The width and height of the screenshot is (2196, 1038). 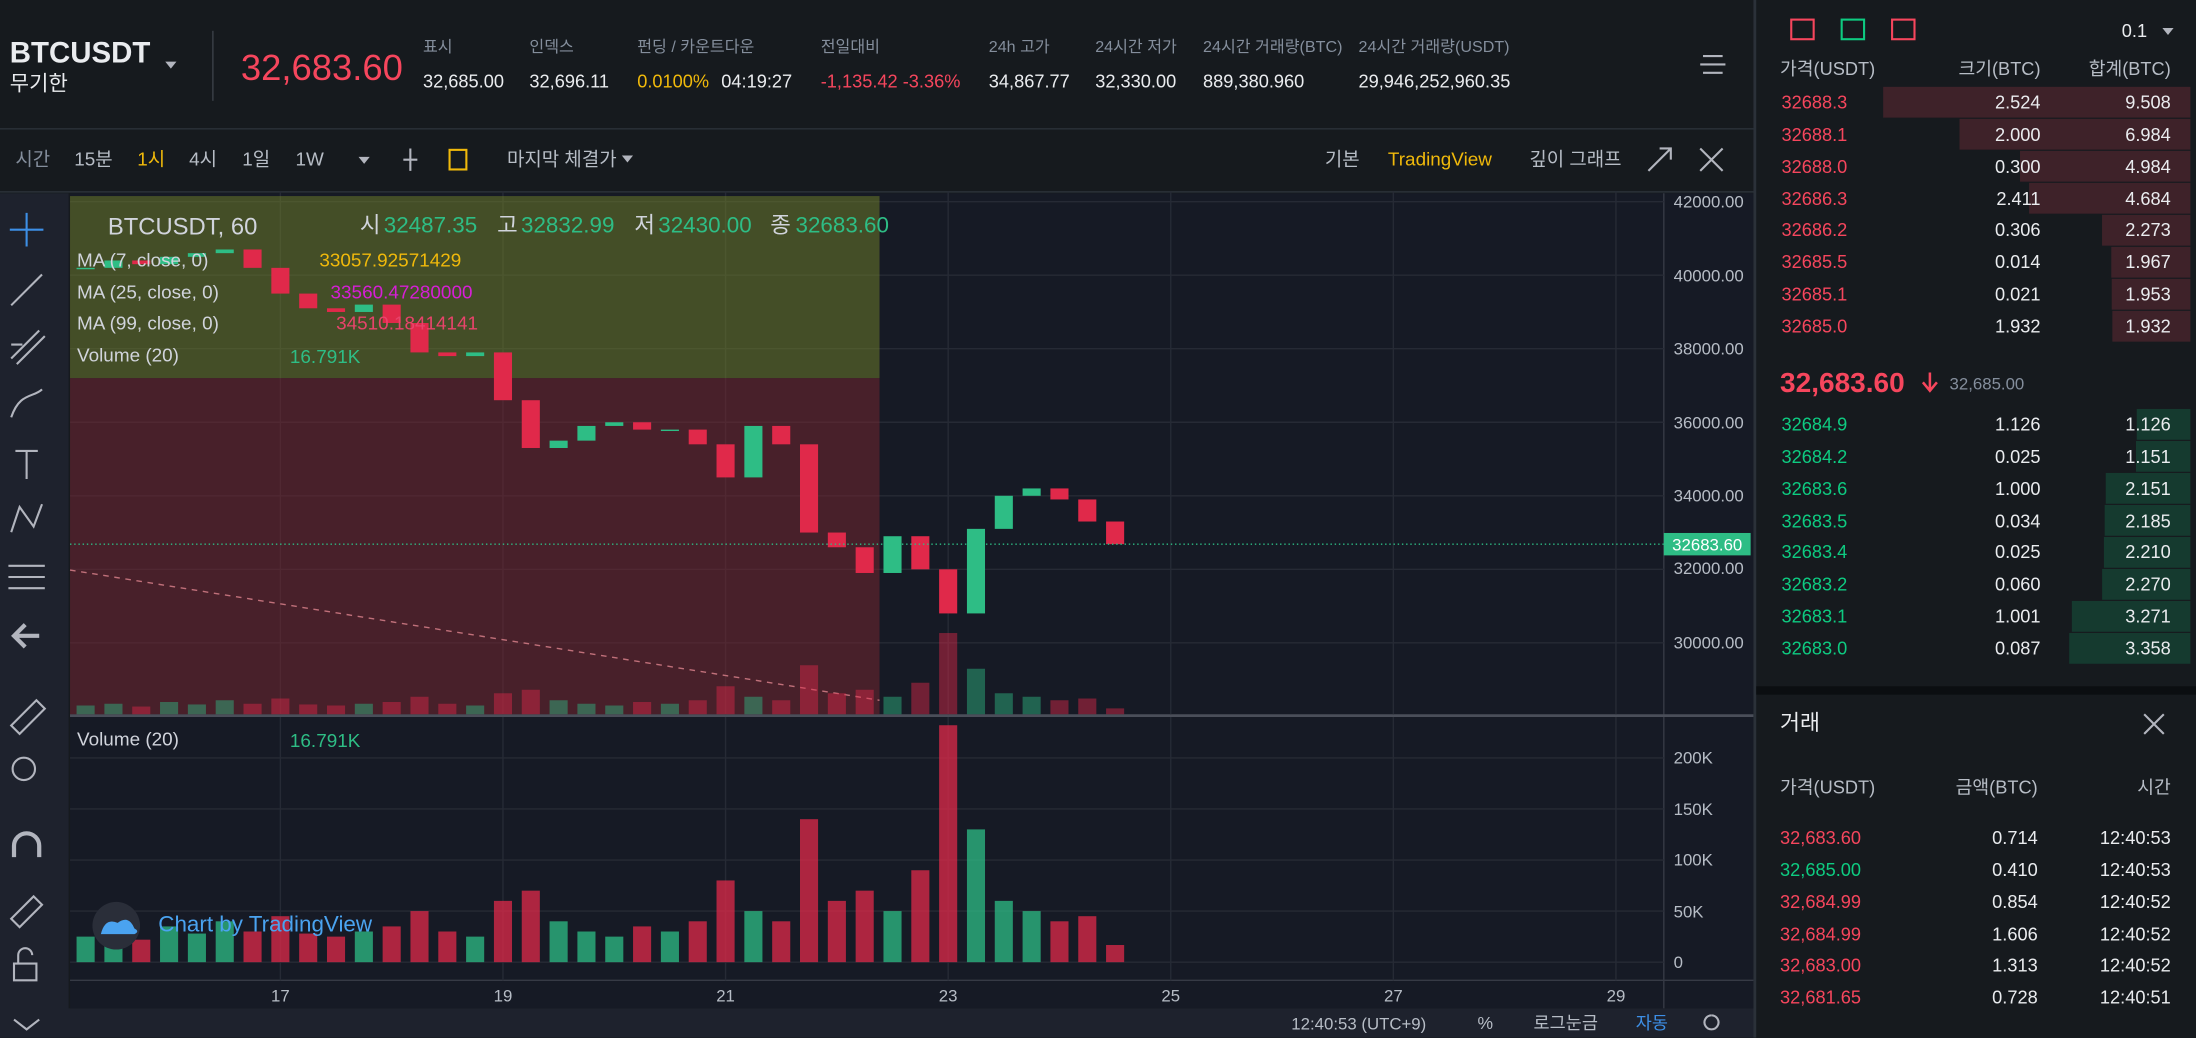 I want to click on ruler-tool, so click(x=28, y=717).